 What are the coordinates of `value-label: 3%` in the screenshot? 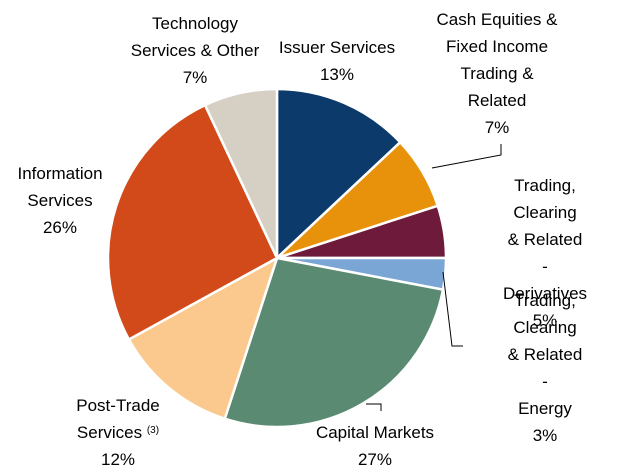 It's located at (545, 435).